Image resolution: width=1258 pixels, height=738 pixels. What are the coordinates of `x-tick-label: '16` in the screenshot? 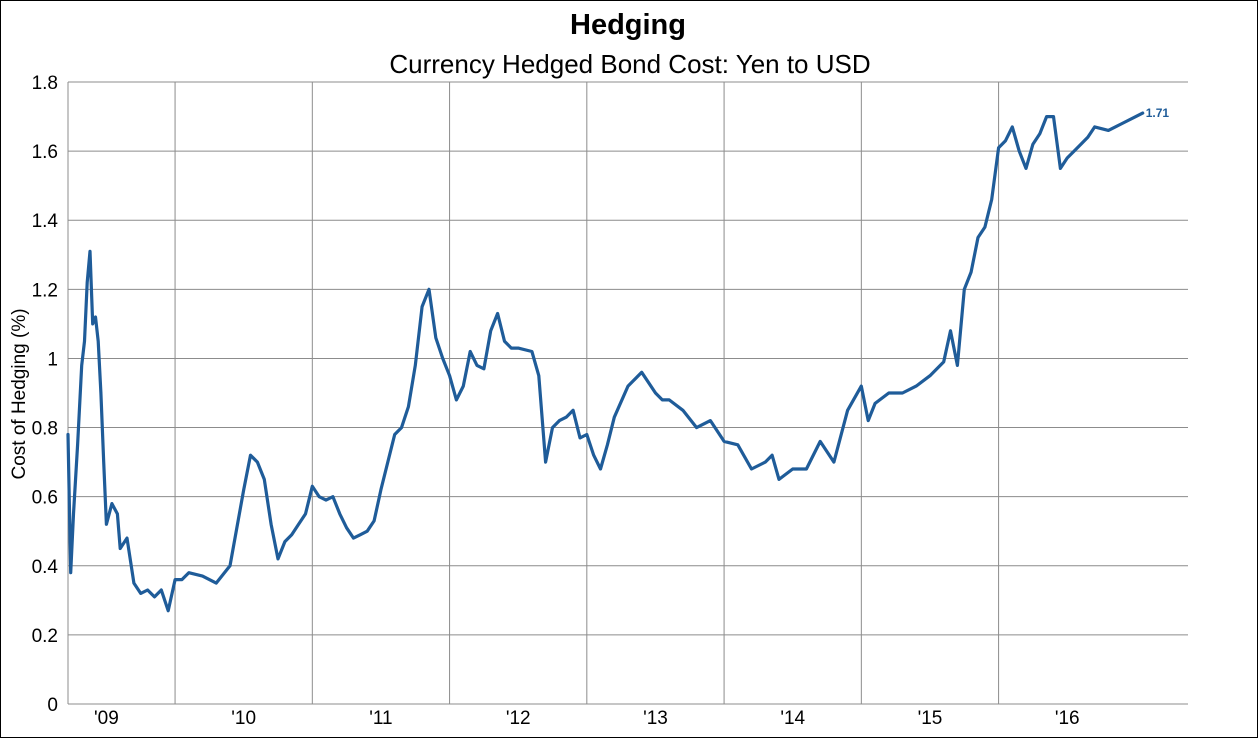 It's located at (1067, 718).